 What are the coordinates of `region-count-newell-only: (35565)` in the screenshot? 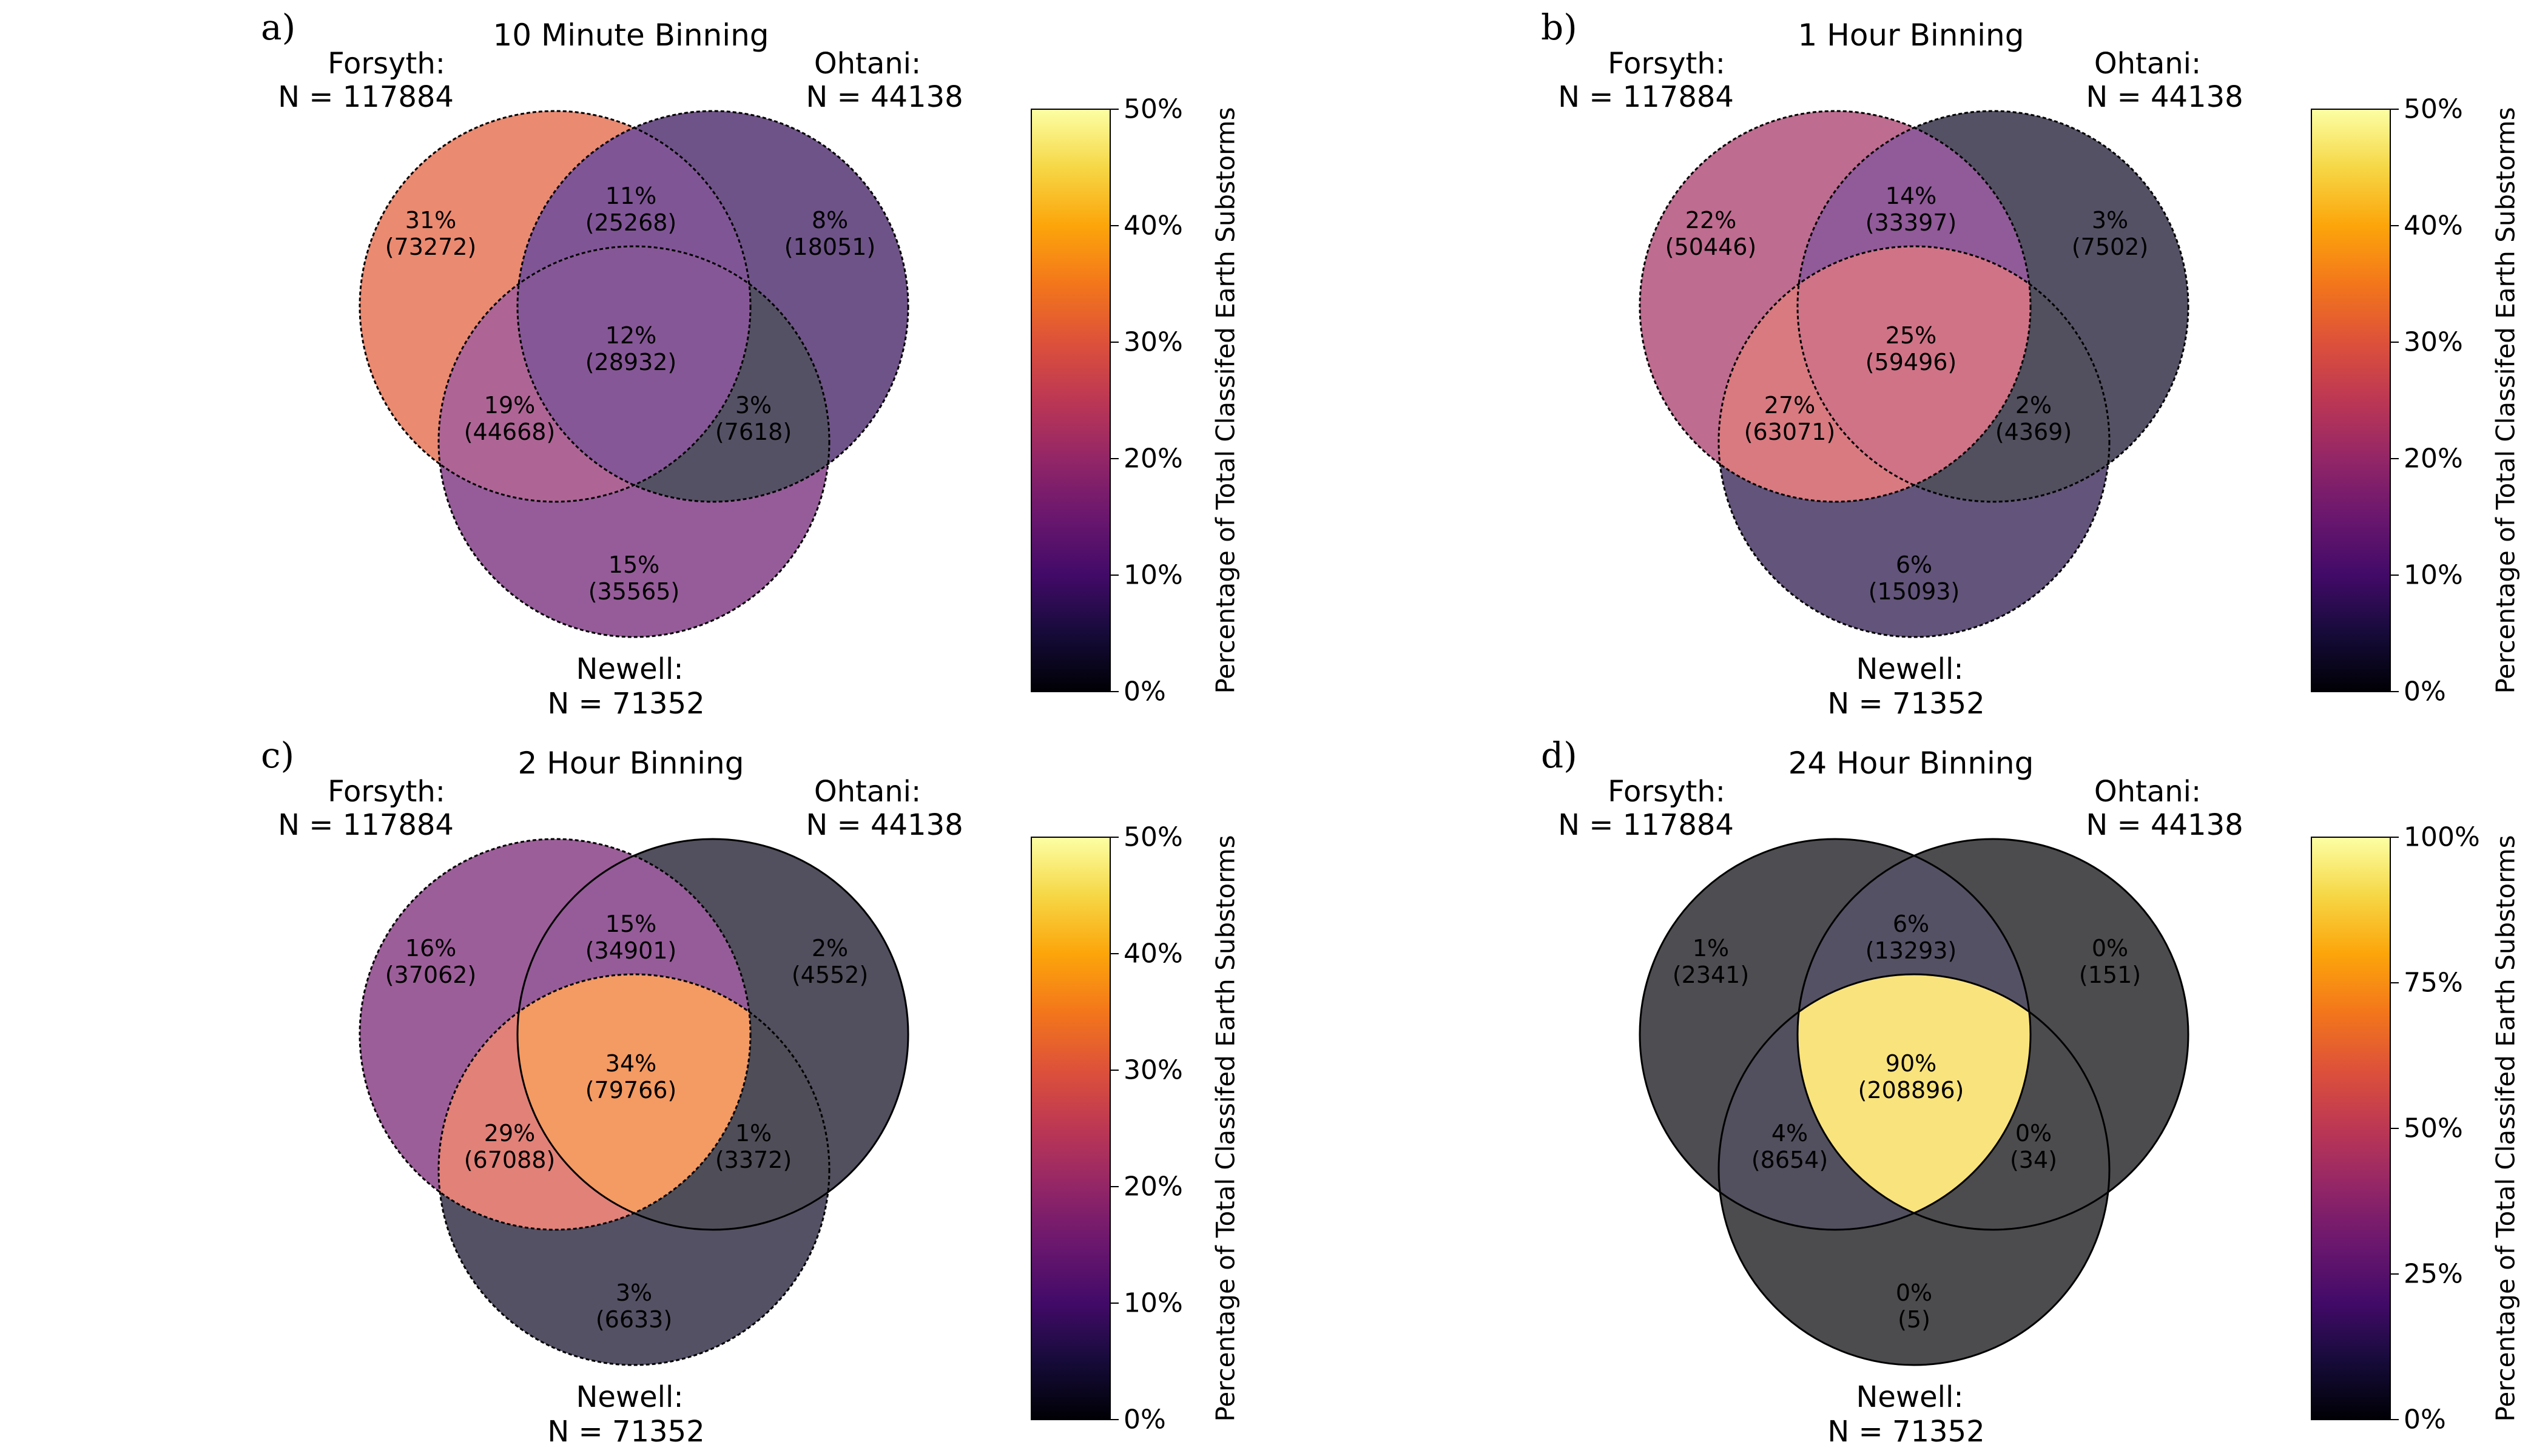 It's located at (634, 591).